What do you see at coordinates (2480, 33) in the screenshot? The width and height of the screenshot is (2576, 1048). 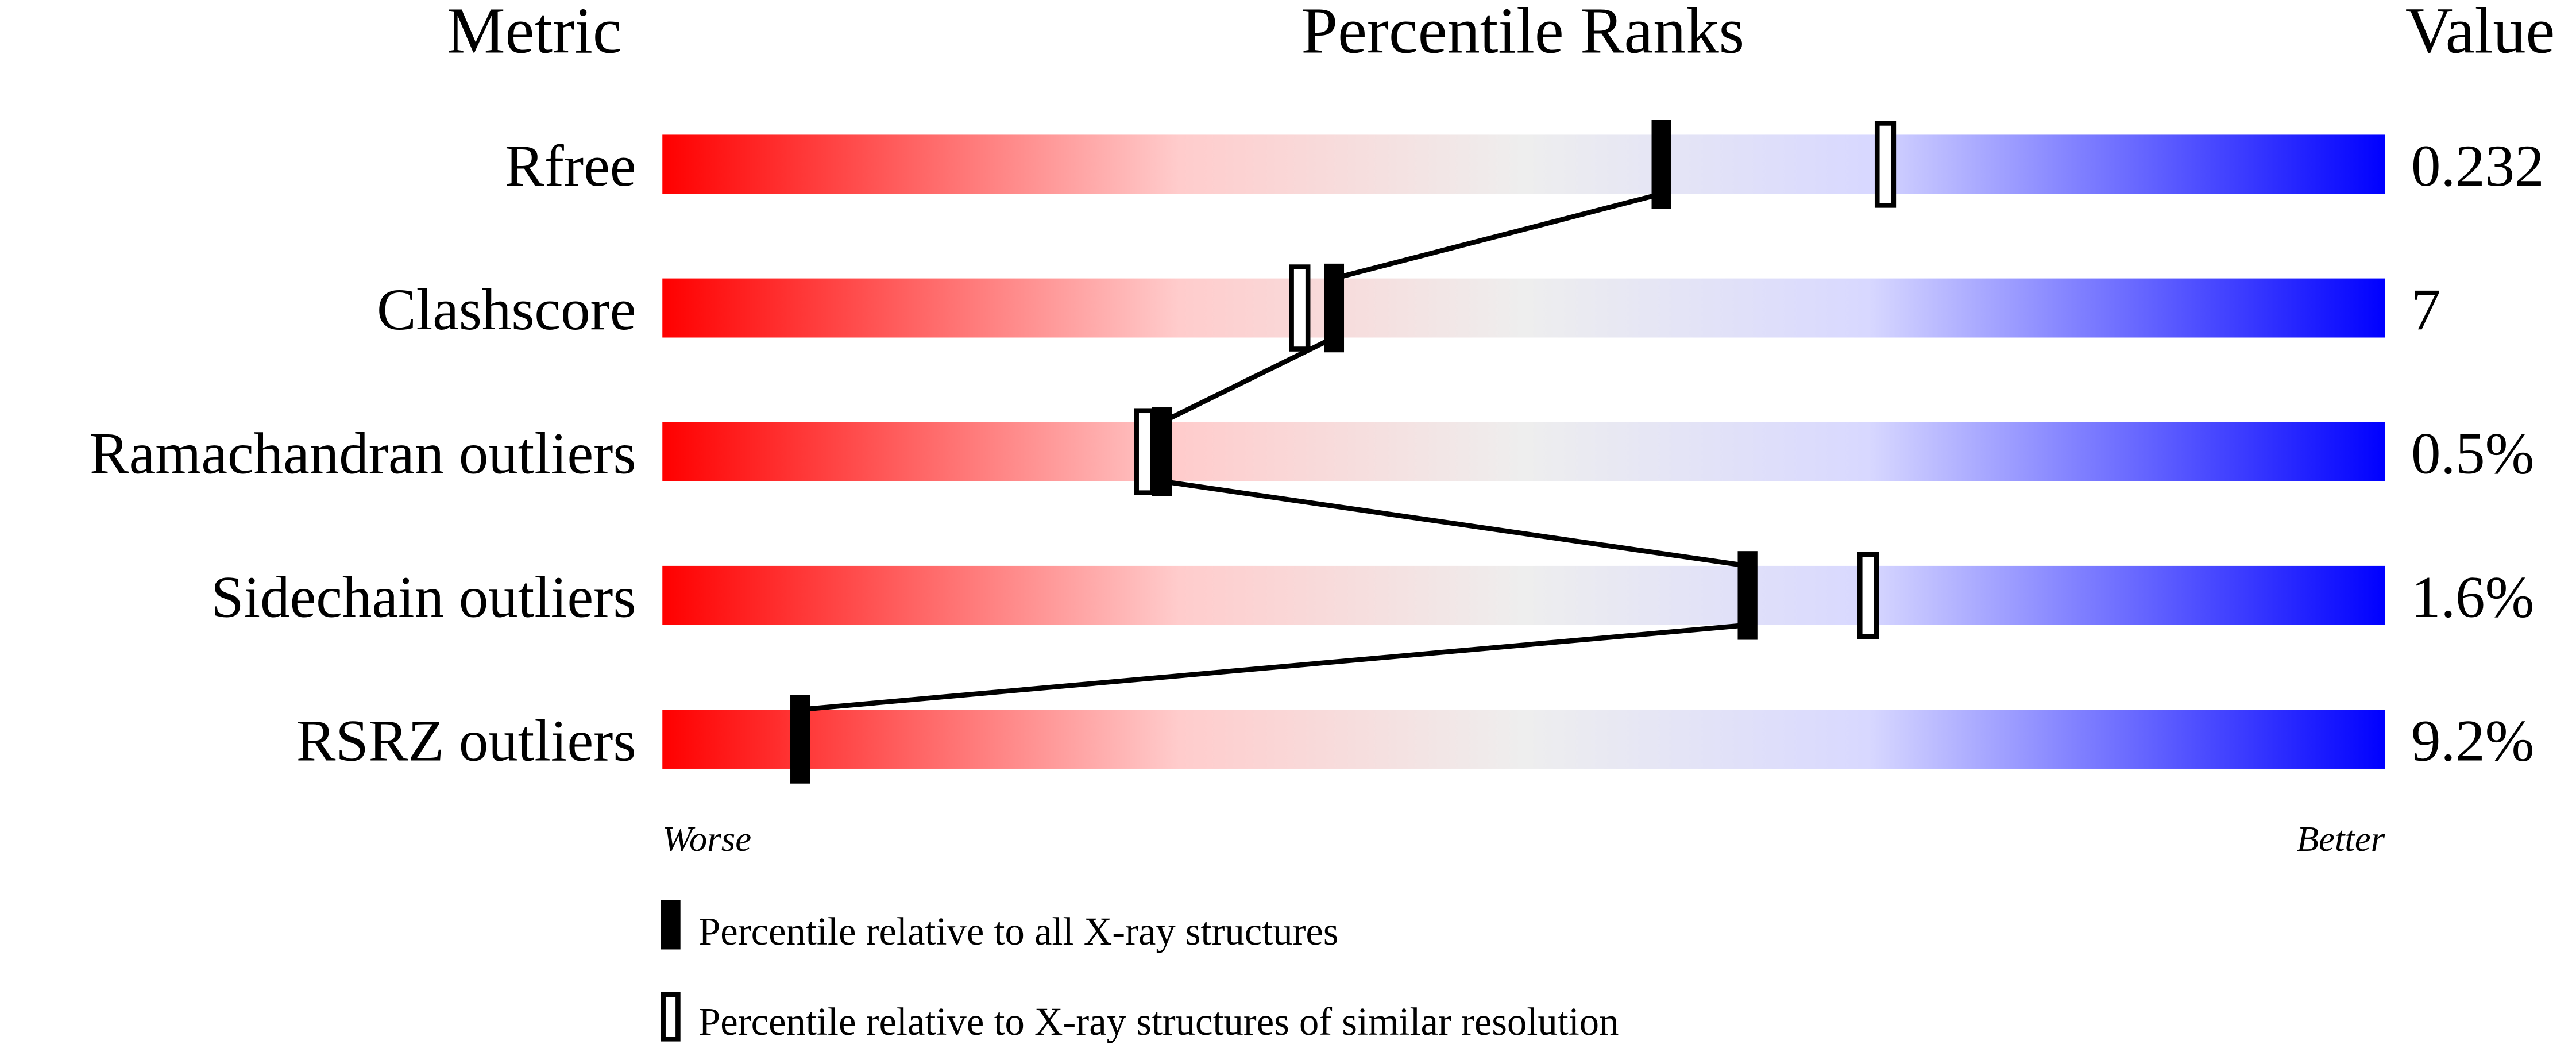 I see `header-value: Value` at bounding box center [2480, 33].